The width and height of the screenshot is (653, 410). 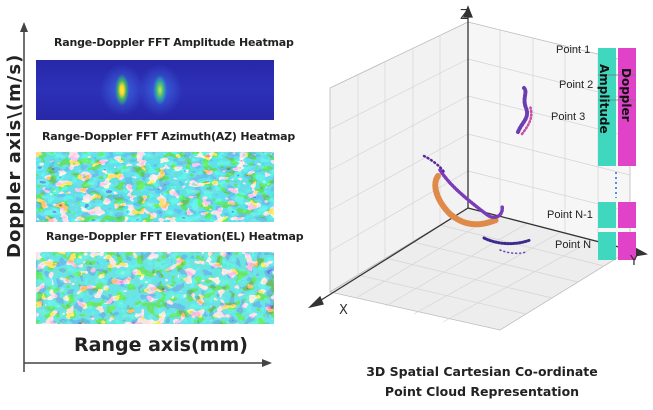 What do you see at coordinates (626, 95) in the screenshot?
I see `doppler-column-label: Doppler` at bounding box center [626, 95].